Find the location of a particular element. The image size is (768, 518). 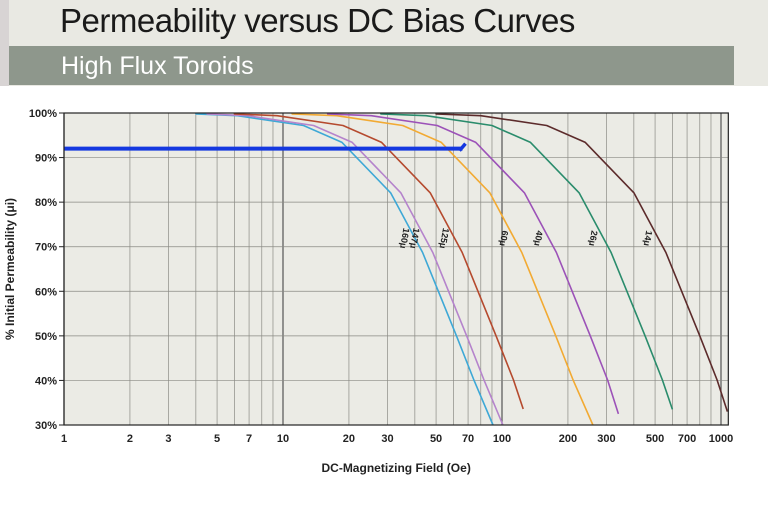

x-tick-label: 3 is located at coordinates (168, 439).